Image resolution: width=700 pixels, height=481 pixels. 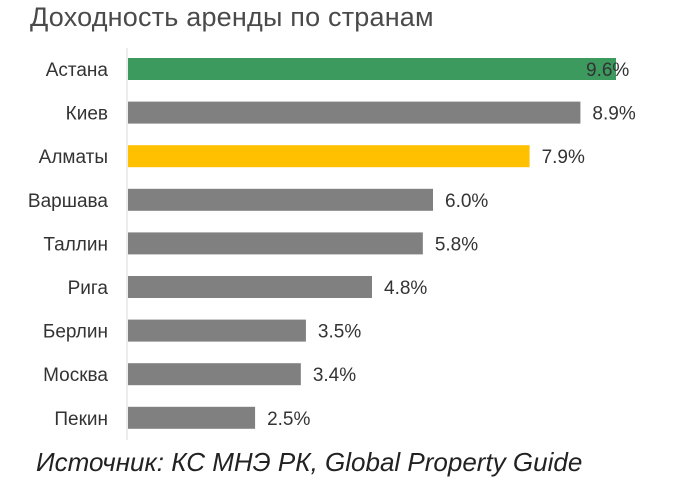 I want to click on value-label: 5.8%, so click(x=456, y=244).